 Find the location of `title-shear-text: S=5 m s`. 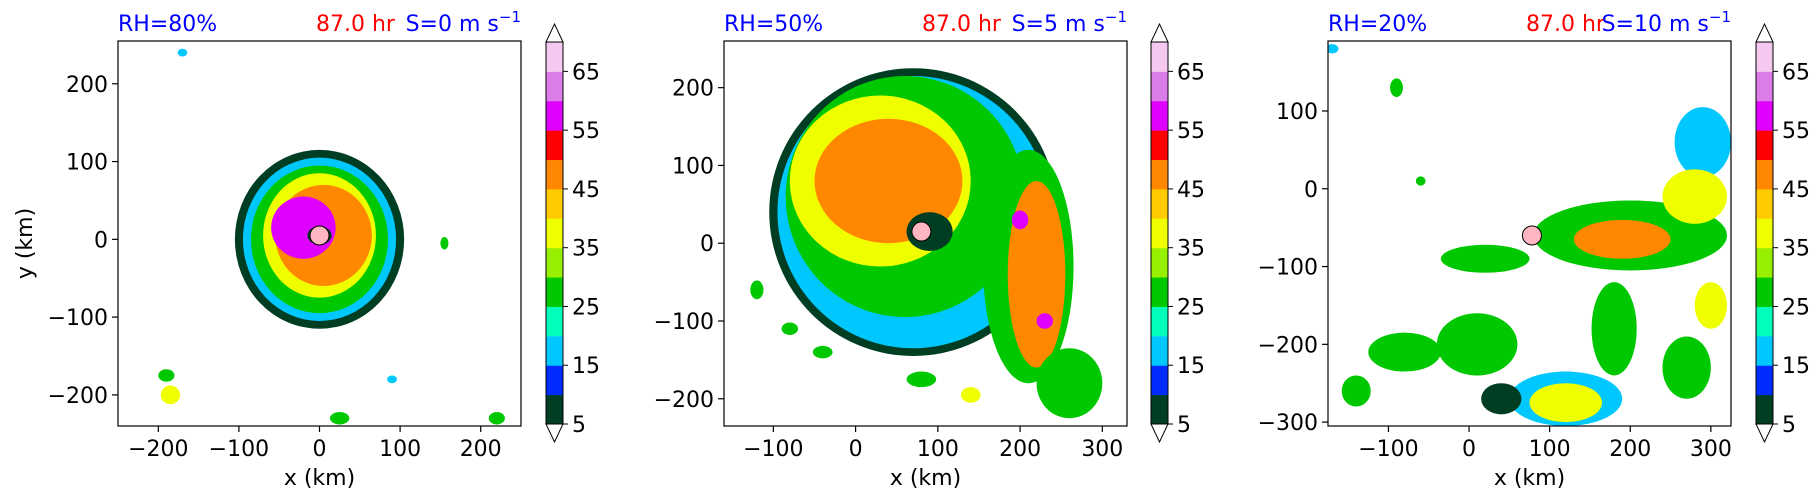

title-shear-text: S=5 m s is located at coordinates (1058, 24).